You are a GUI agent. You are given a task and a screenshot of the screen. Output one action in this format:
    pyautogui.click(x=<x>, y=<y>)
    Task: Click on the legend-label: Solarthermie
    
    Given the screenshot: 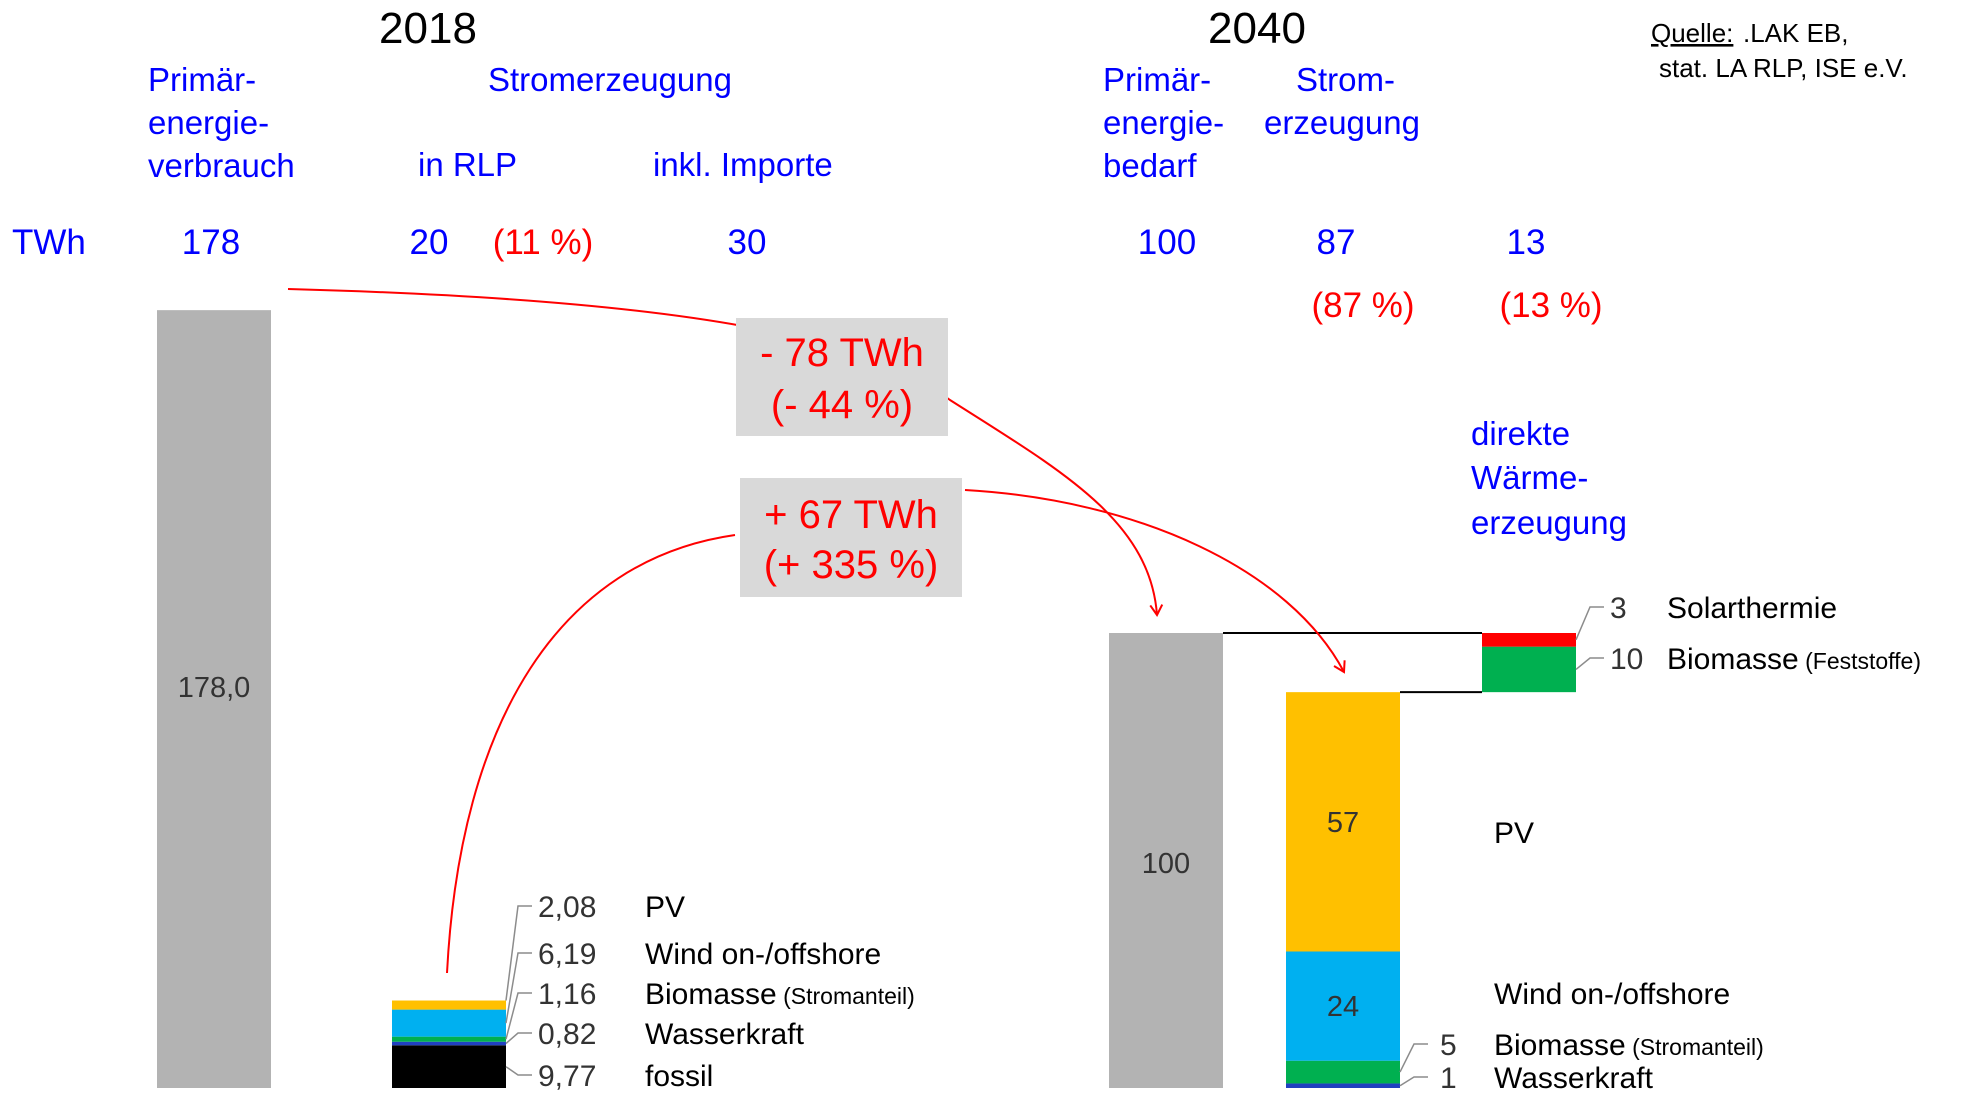 What is the action you would take?
    pyautogui.click(x=1752, y=608)
    